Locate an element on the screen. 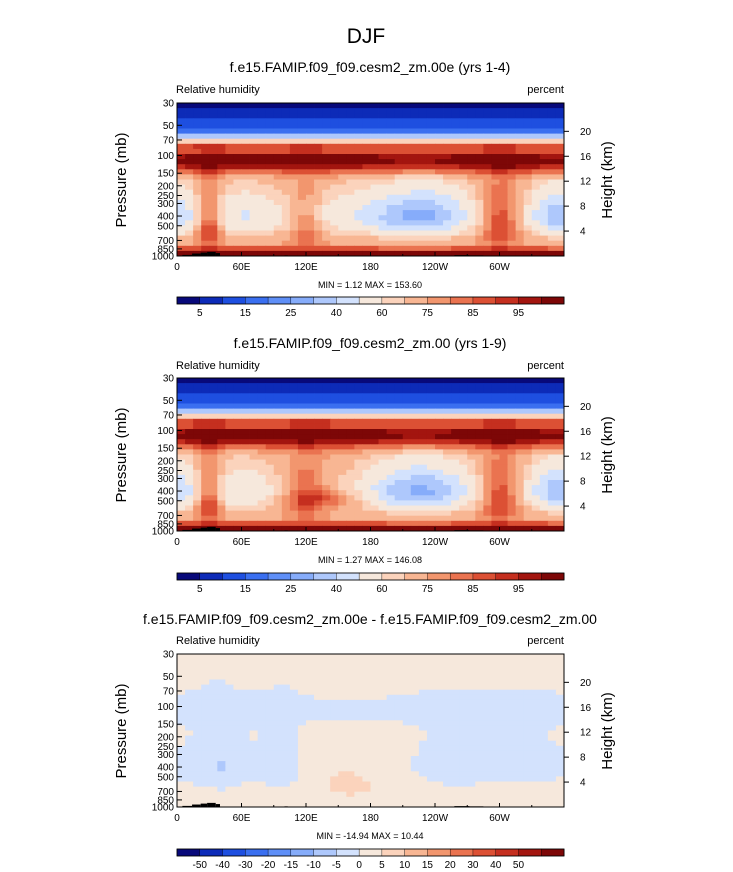 This screenshot has width=733, height=872. p1-x-tick-label: 120E is located at coordinates (306, 267).